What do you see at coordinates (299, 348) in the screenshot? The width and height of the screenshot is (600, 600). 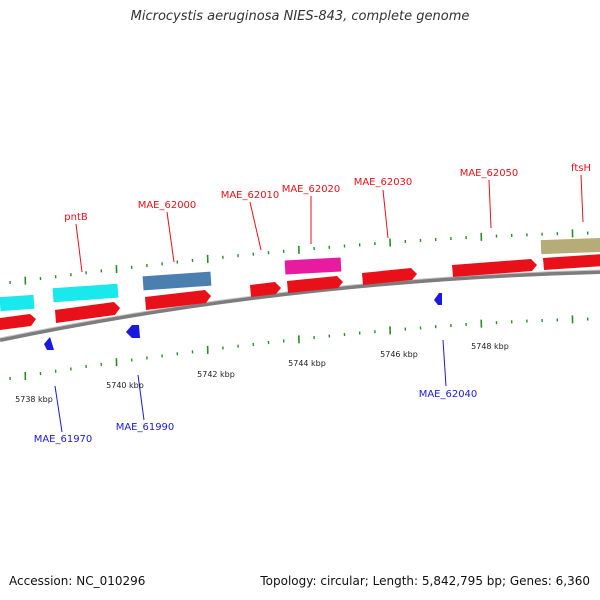 I see `lower-tick-track` at bounding box center [299, 348].